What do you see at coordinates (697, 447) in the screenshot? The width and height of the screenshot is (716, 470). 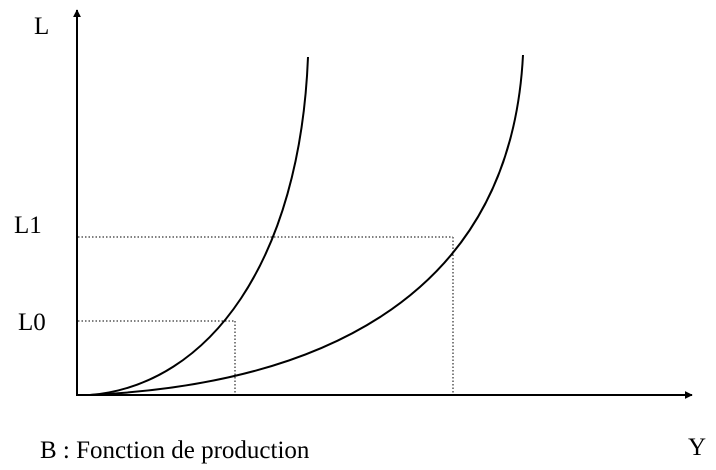 I see `x-axis-label: Y` at bounding box center [697, 447].